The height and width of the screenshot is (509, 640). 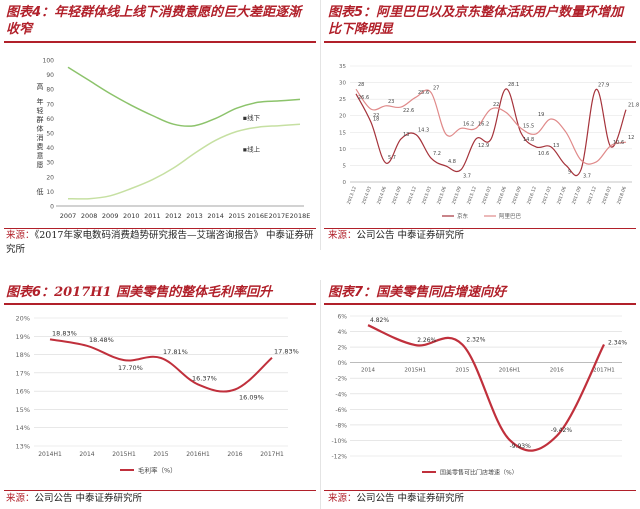 I want to click on chart-6-source: 来源：公司公告 中泰证券研究所, so click(x=160, y=499).